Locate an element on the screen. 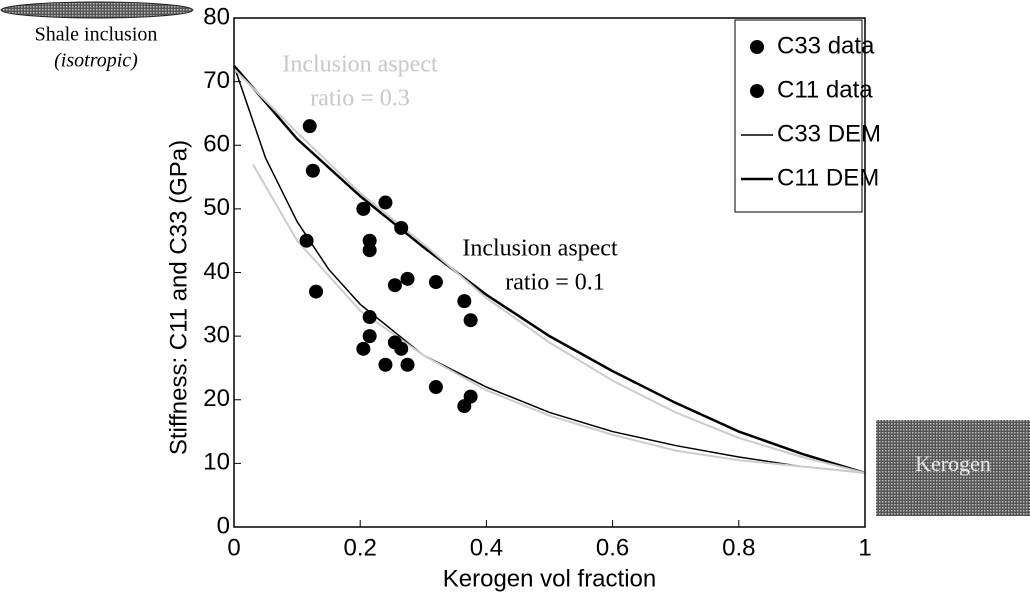 The image size is (1030, 592). x-tick-label: 0 is located at coordinates (233, 547).